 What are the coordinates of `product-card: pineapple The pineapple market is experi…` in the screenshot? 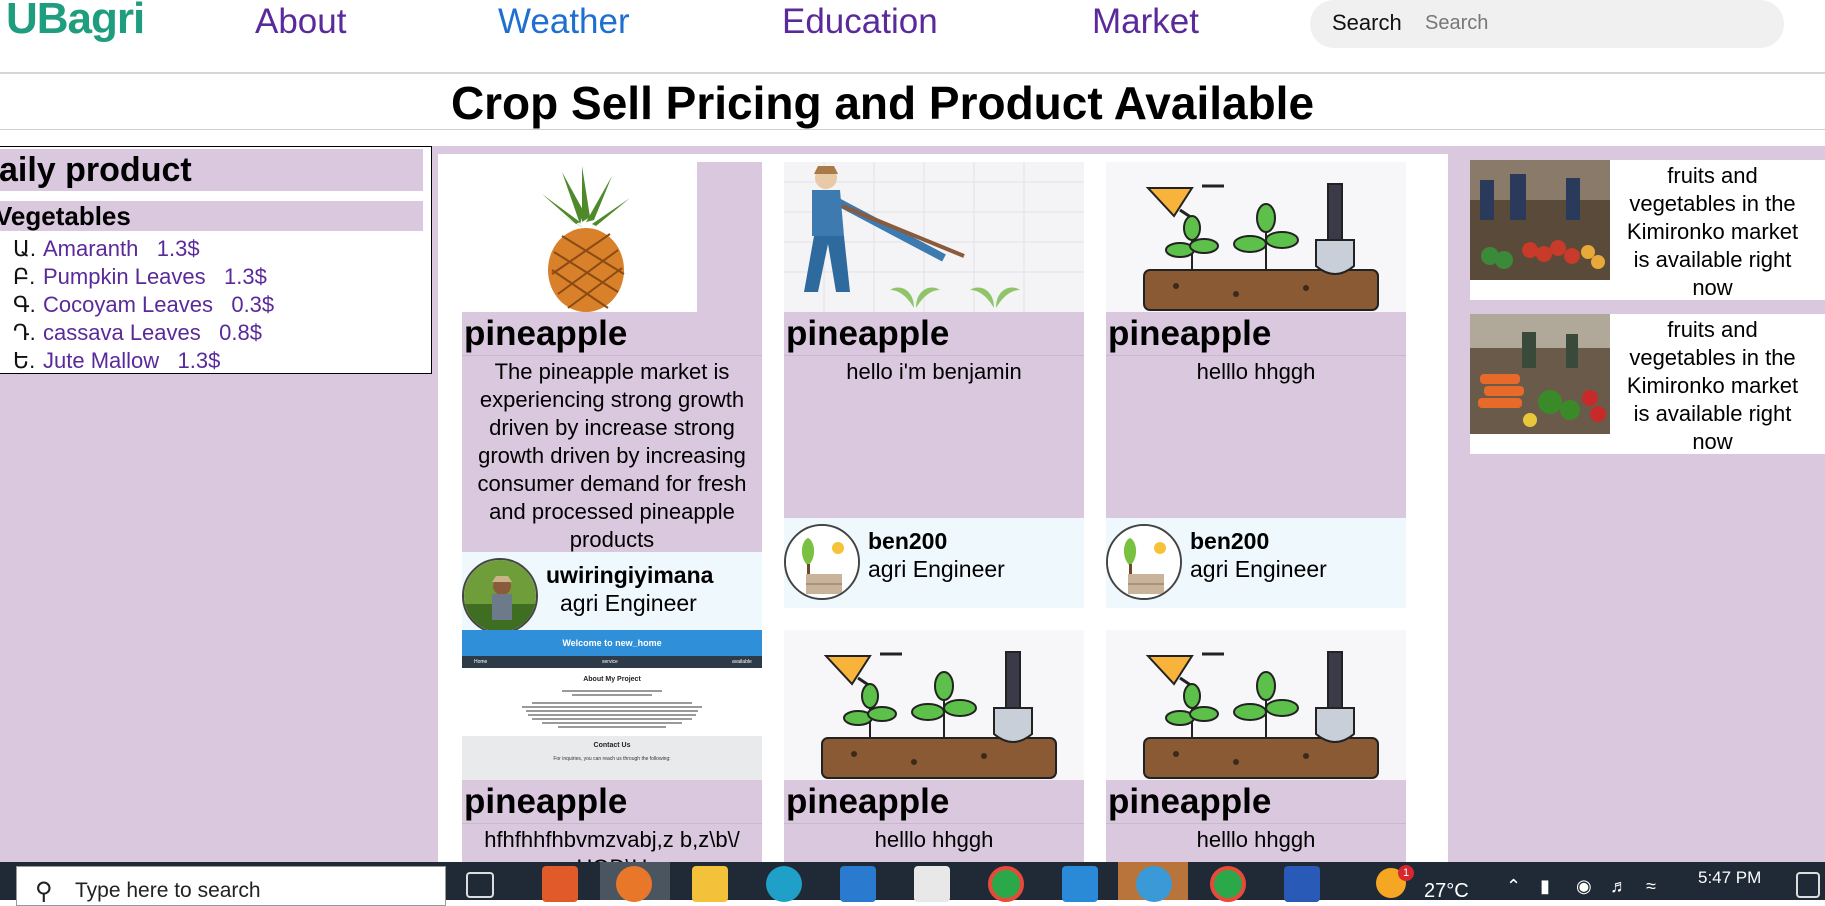 It's located at (612, 462).